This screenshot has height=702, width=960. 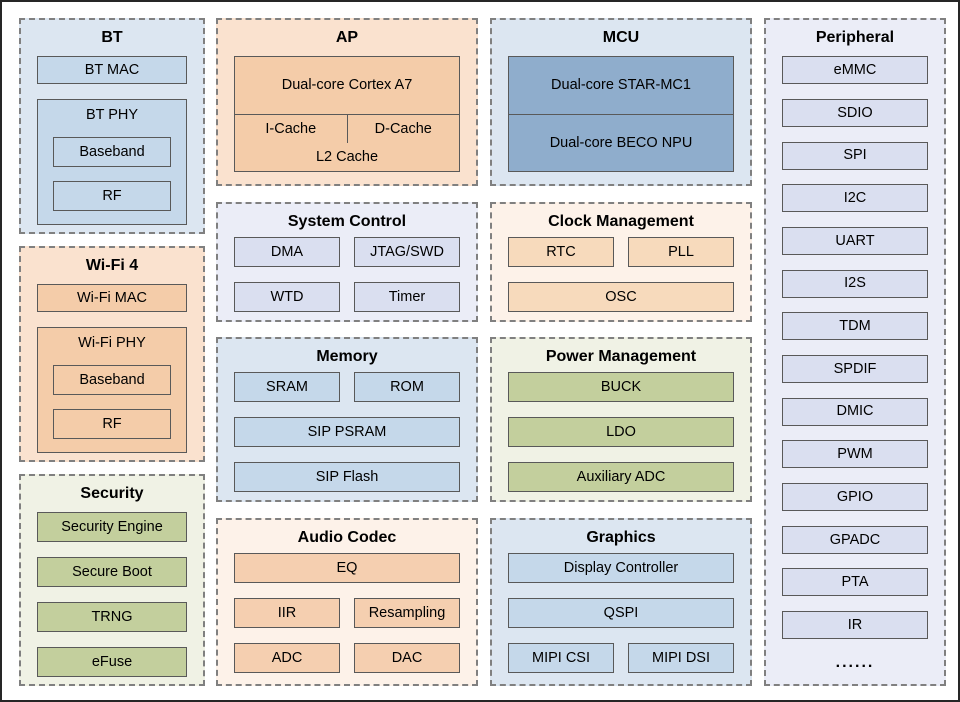 What do you see at coordinates (112, 343) in the screenshot?
I see `wifi-phy-label: Wi-Fi PHY` at bounding box center [112, 343].